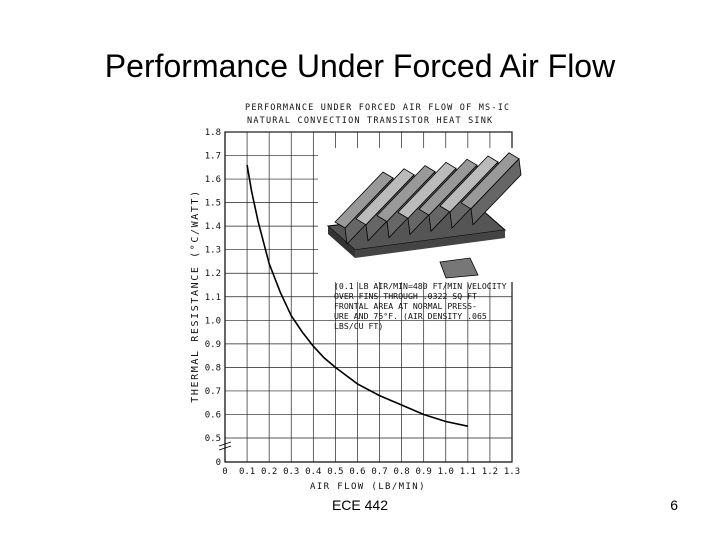  I want to click on y-tick-label: 1.2, so click(213, 274).